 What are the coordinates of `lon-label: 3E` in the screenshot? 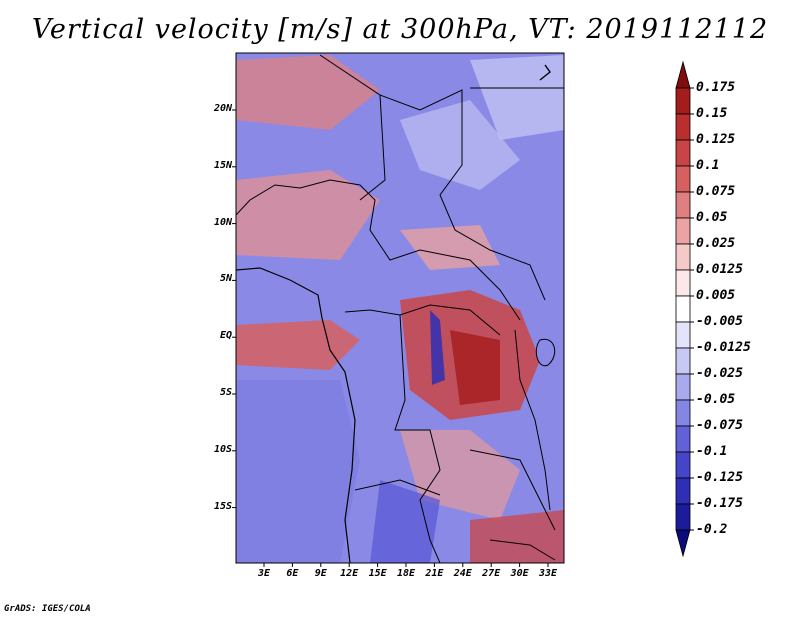 It's located at (264, 573).